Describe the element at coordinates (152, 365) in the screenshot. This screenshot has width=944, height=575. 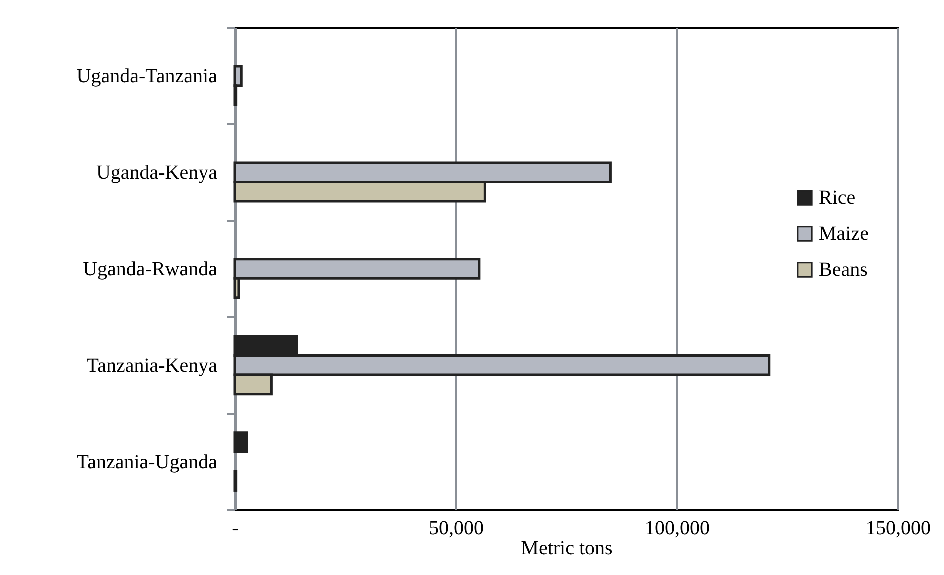
I see `y-tick-label: Tanzania-Kenya` at that location.